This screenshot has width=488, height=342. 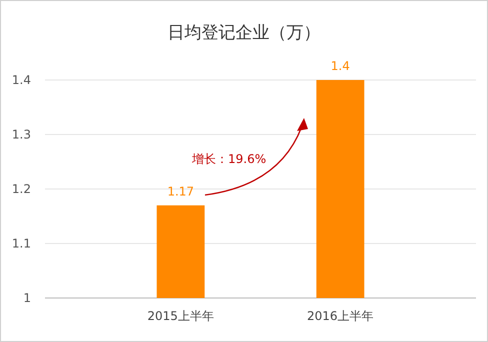 What do you see at coordinates (21, 189) in the screenshot?
I see `y-tick-label: 1.2` at bounding box center [21, 189].